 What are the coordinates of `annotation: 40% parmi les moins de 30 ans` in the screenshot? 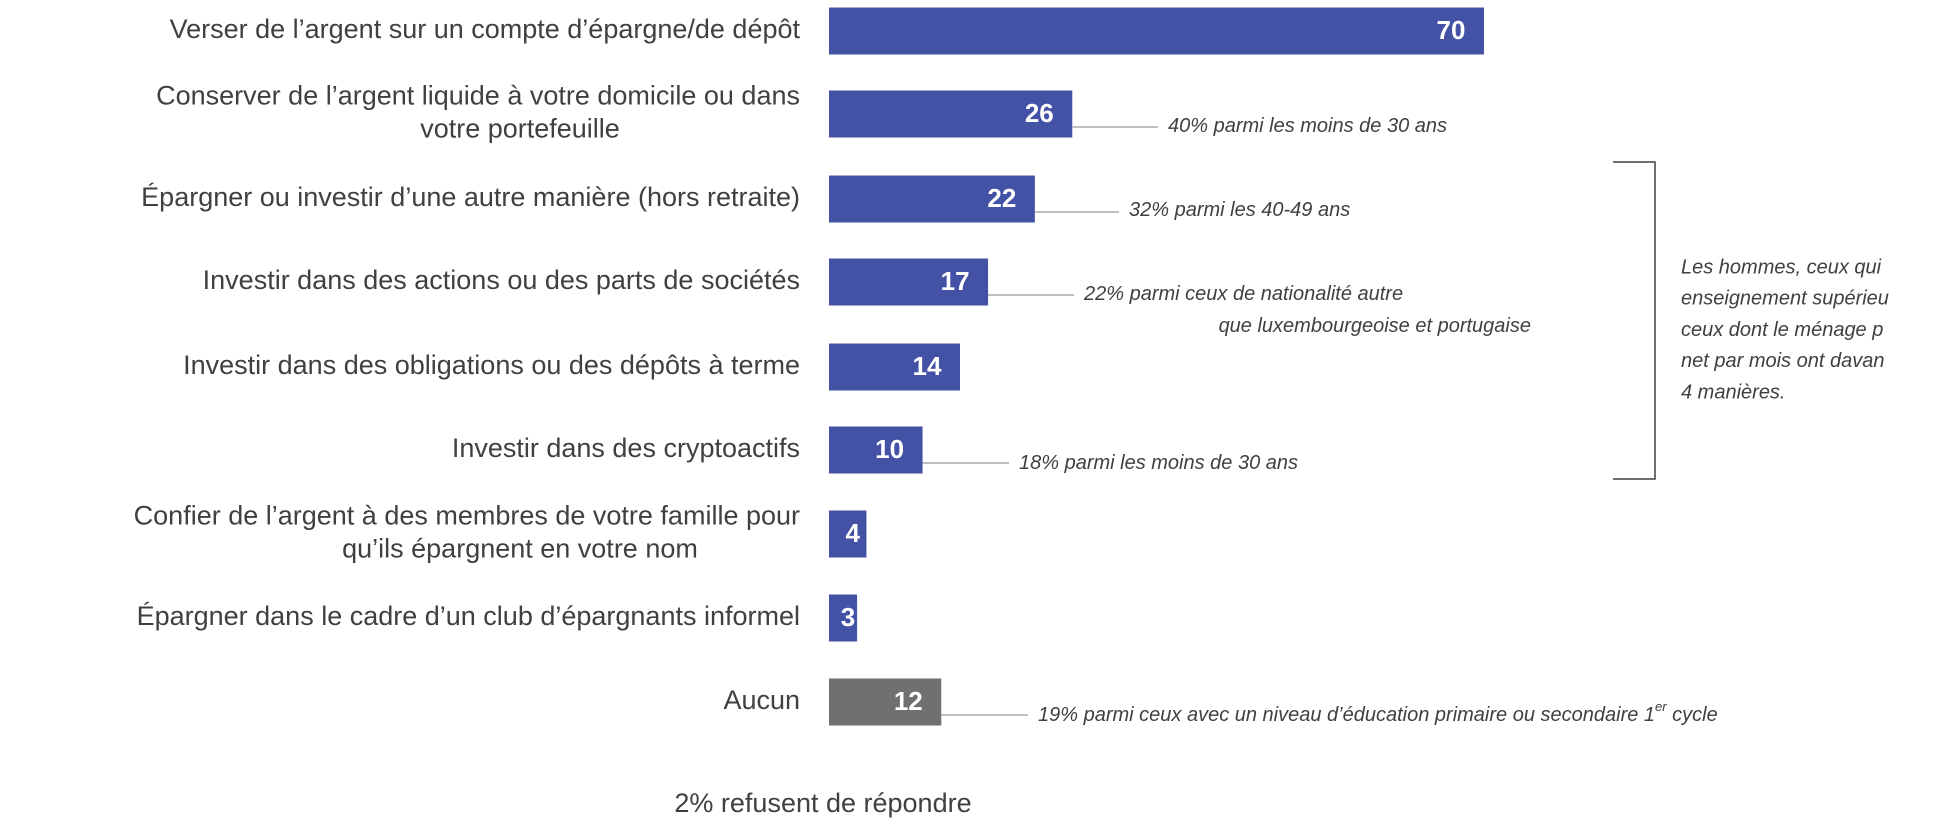 It's located at (1307, 126).